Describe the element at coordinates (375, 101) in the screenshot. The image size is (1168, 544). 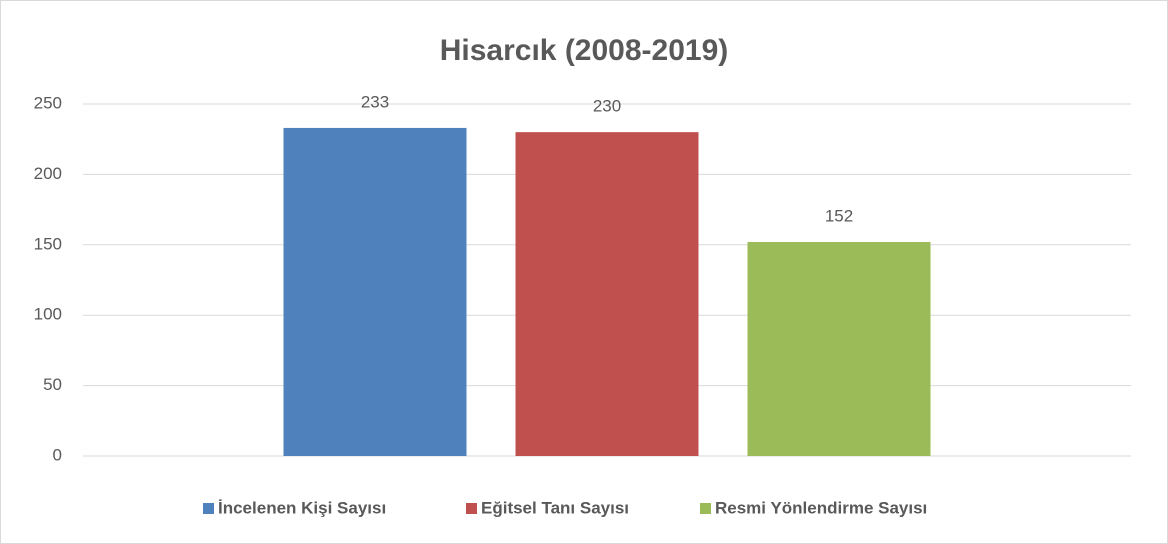
I see `value-label: 233` at that location.